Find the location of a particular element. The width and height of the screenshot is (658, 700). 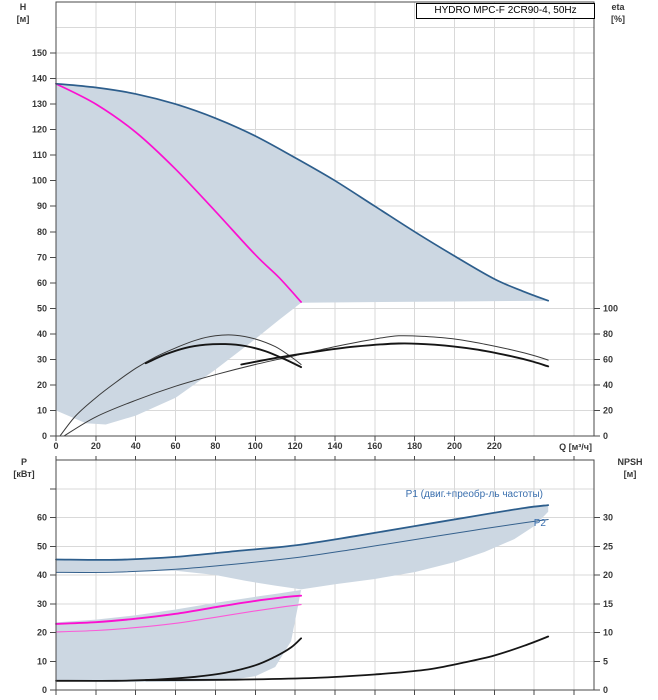

p1-single-pump-curve is located at coordinates (179, 609).